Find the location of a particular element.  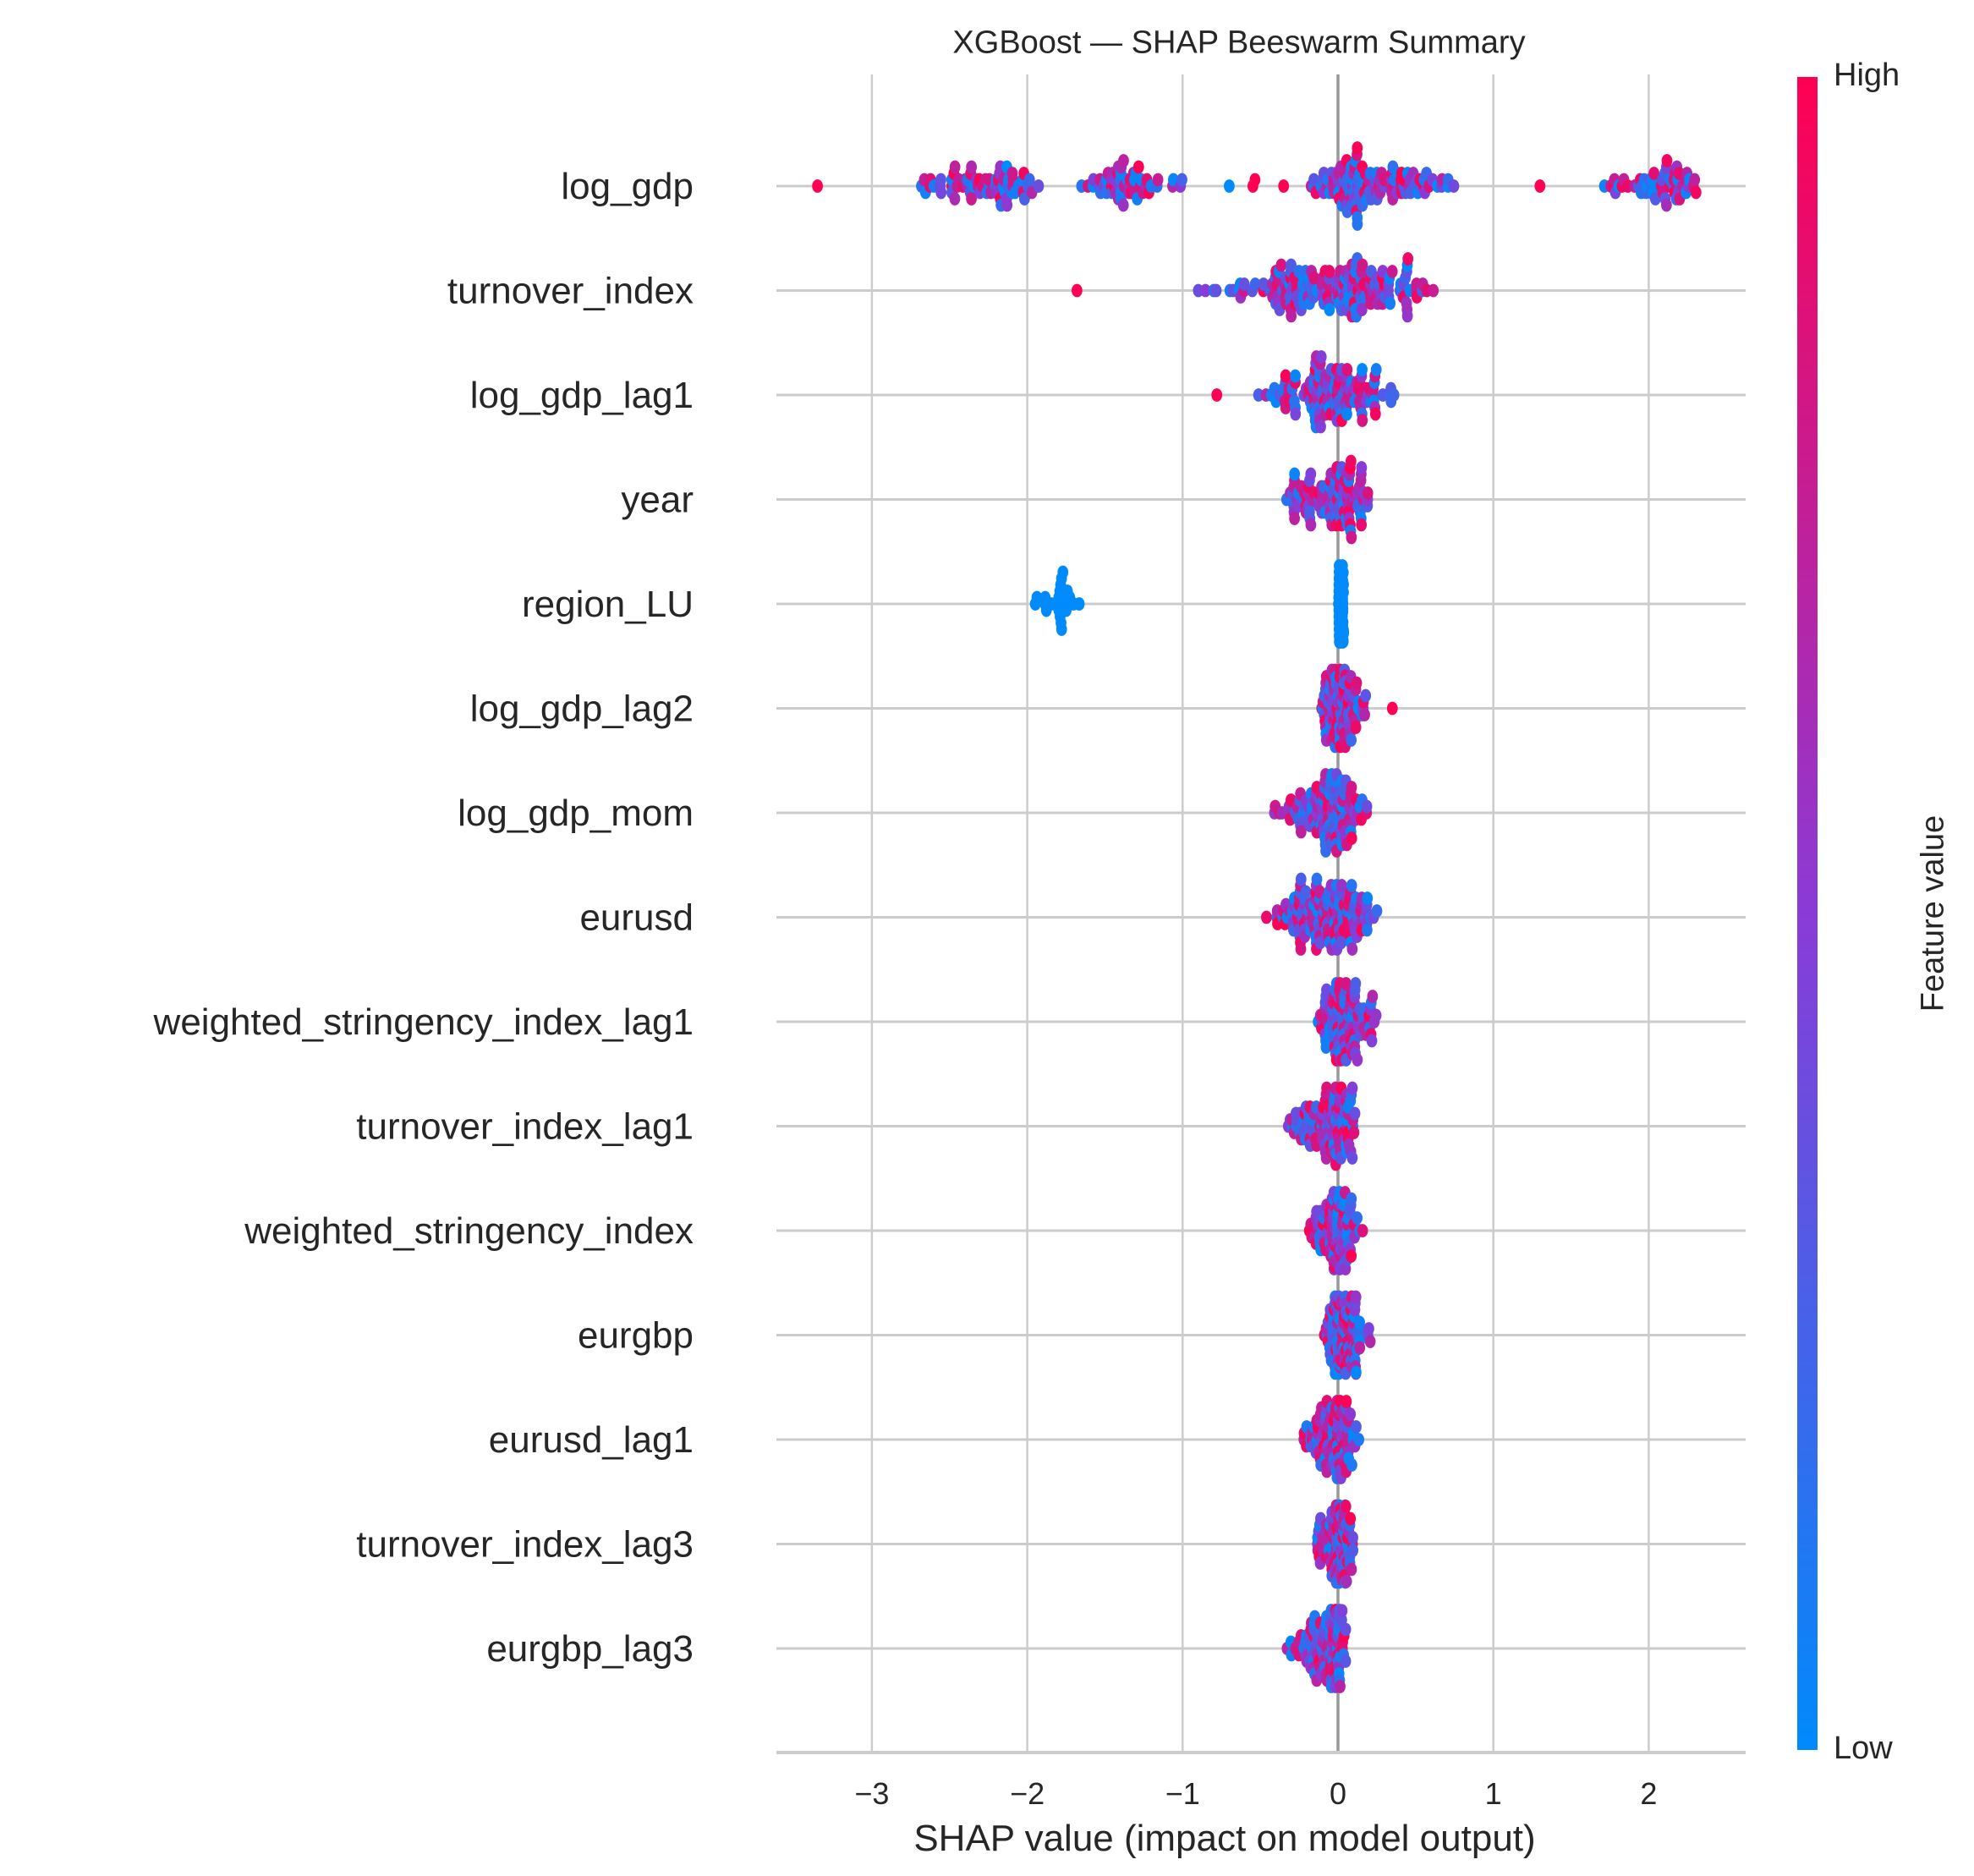

feature-label: log_gdp_lag1 is located at coordinates (582, 396).